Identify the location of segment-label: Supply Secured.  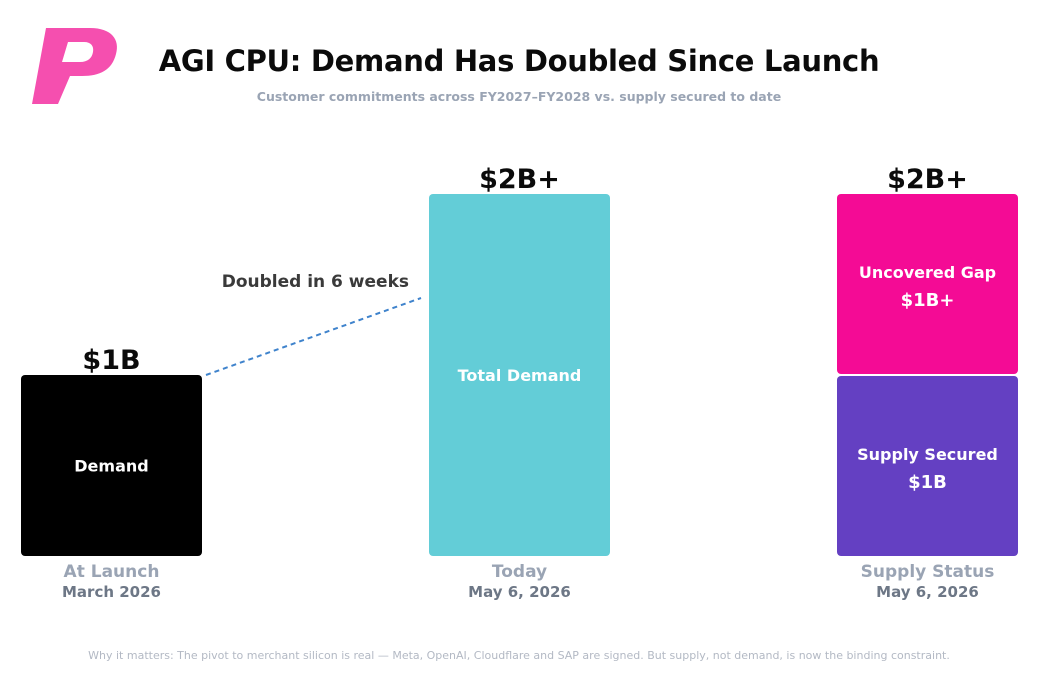
(927, 454).